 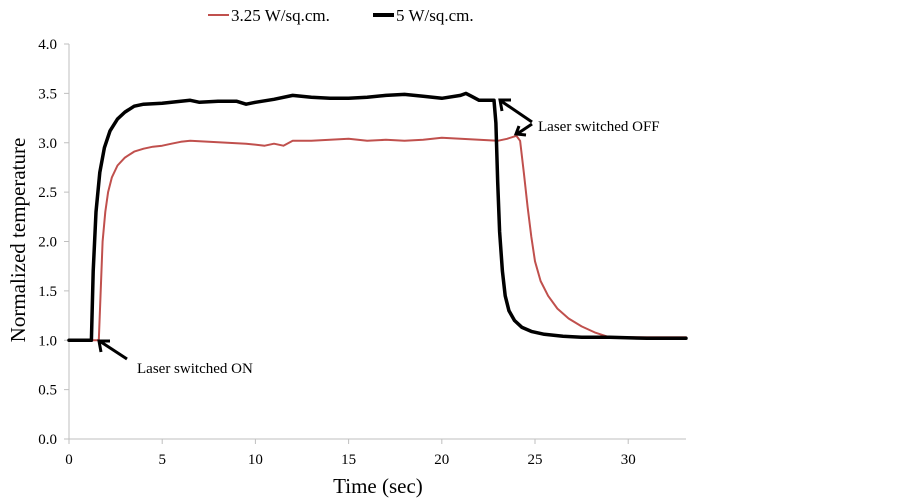 I want to click on y-ticks: 0.0 0.5 1.0 1.5 2.0 2.5 3.0 3.5 4.0, so click(x=53, y=242).